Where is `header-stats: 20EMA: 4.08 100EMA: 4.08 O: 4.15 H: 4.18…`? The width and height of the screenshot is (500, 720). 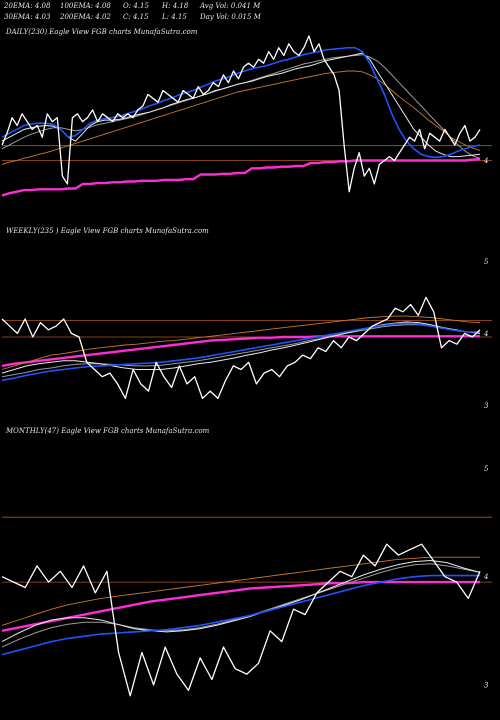
header-stats: 20EMA: 4.08 100EMA: 4.08 O: 4.15 H: 4.18… is located at coordinates (132, 11).